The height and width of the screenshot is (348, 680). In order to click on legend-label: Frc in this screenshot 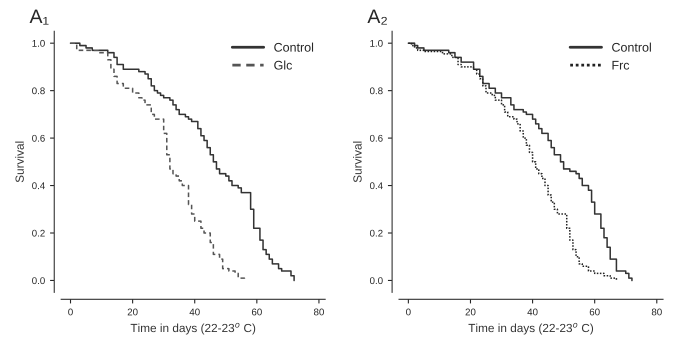, I will do `click(621, 65)`.